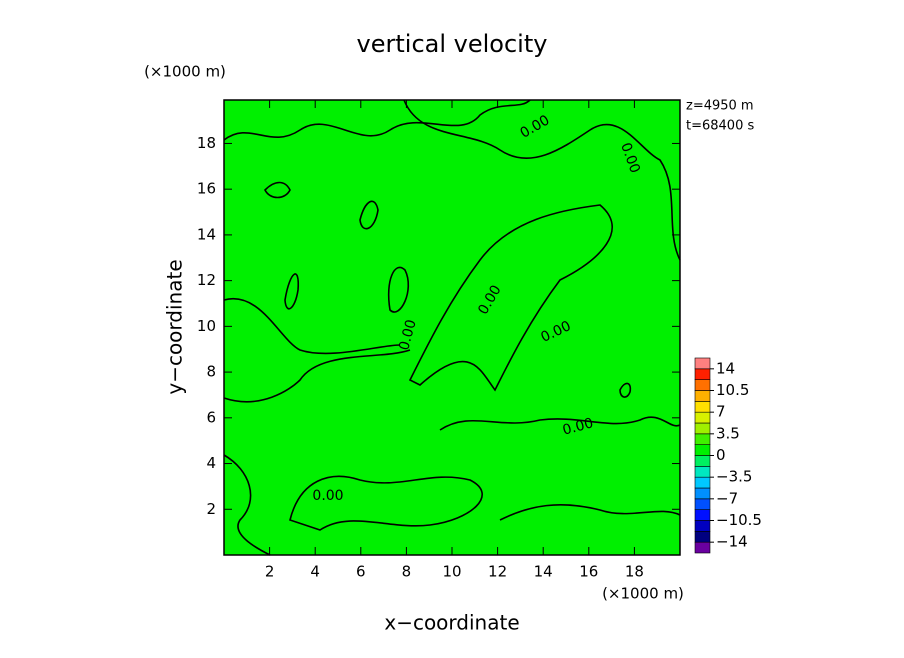 The height and width of the screenshot is (658, 904). Describe the element at coordinates (725, 368) in the screenshot. I see `colorbar-tick-label: 14` at that location.